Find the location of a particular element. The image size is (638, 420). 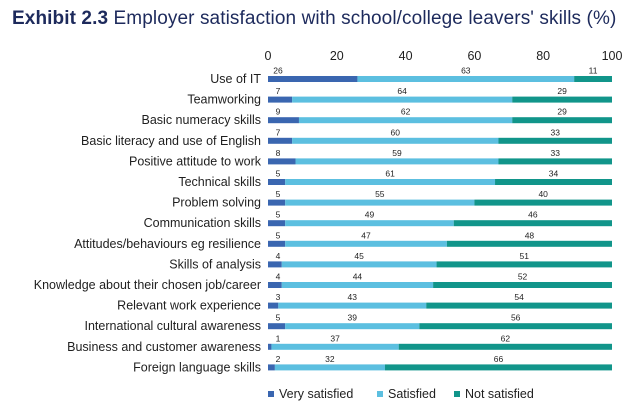

data-label-very-satisfied: 1 is located at coordinates (278, 338).